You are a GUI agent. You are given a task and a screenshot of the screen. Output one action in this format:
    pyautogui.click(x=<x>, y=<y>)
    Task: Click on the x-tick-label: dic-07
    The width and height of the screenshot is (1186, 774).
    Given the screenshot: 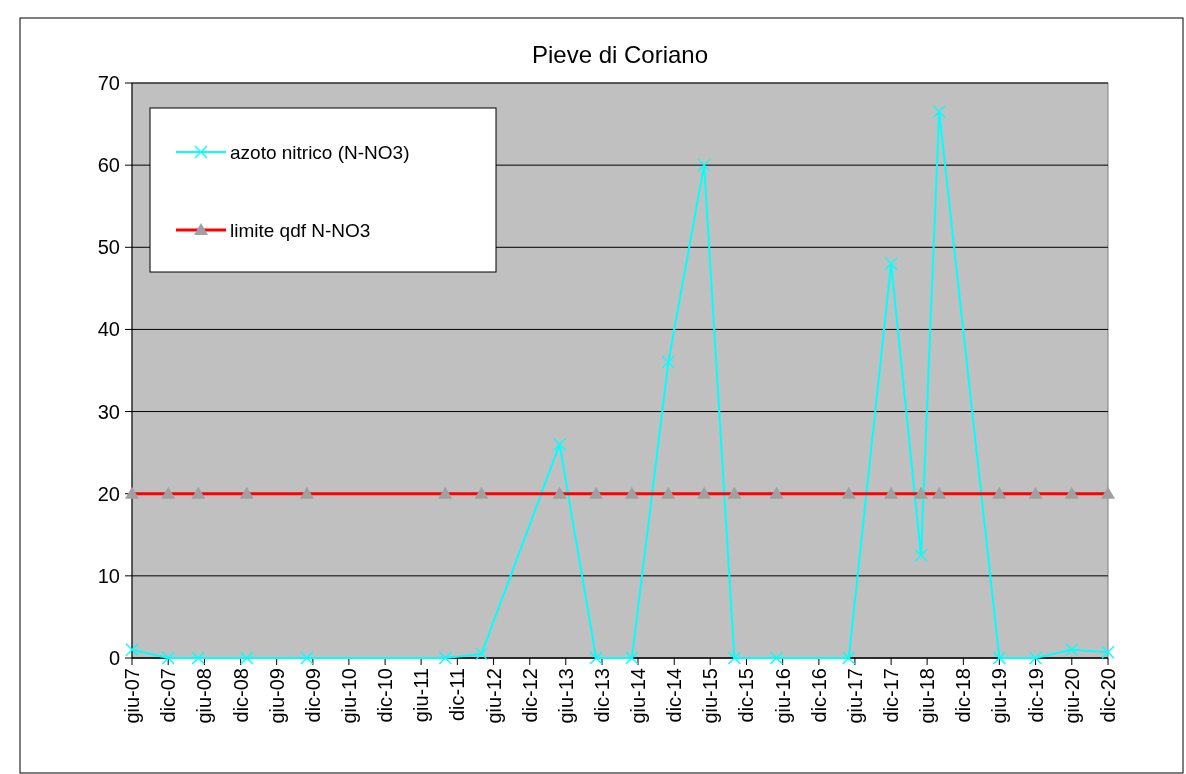 What is the action you would take?
    pyautogui.click(x=168, y=695)
    